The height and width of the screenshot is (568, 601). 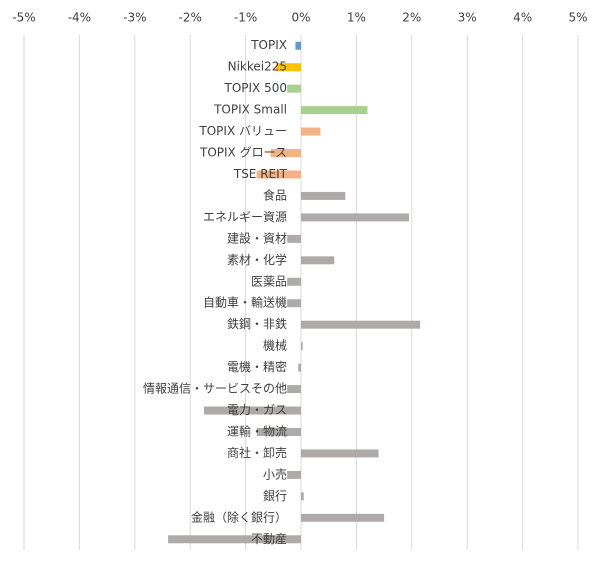 What do you see at coordinates (243, 153) in the screenshot?
I see `y-tick-label: TOPIX グロース` at bounding box center [243, 153].